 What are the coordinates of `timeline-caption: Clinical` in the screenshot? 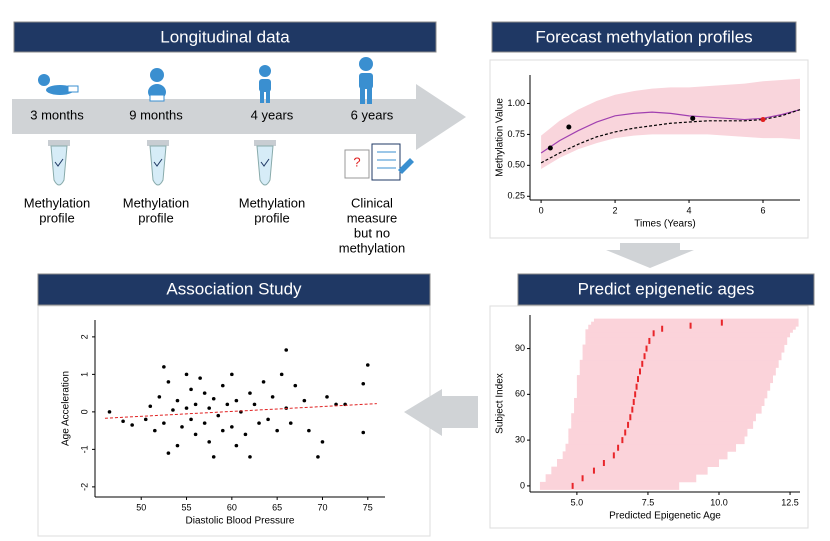 It's located at (372, 202).